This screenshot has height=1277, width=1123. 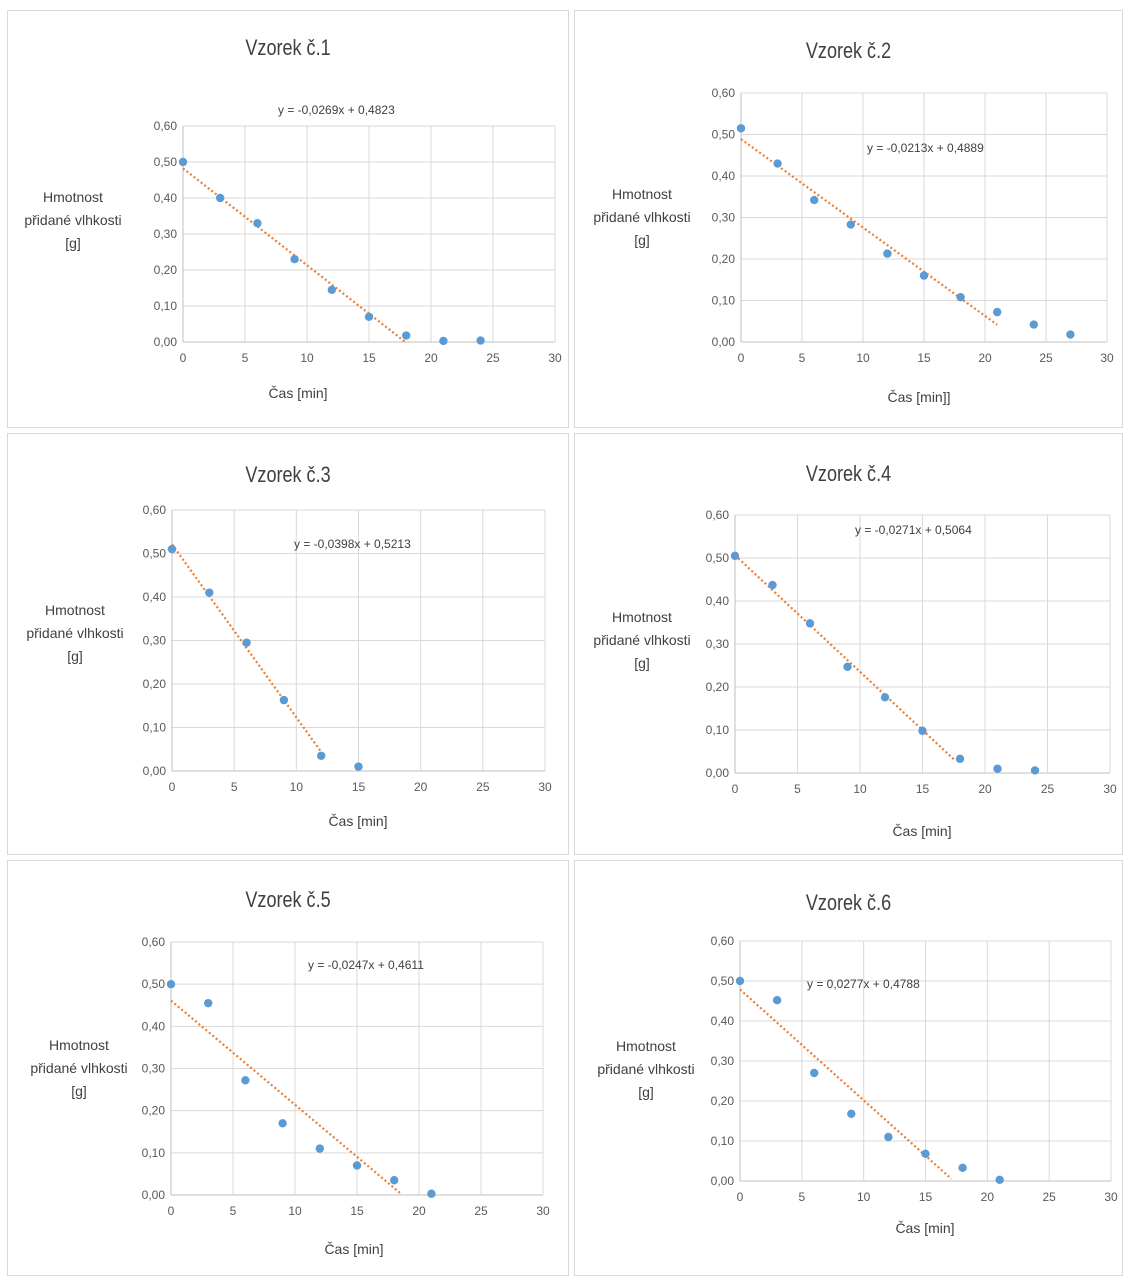 What do you see at coordinates (848, 902) in the screenshot?
I see `chart-title: Vzorek č.6` at bounding box center [848, 902].